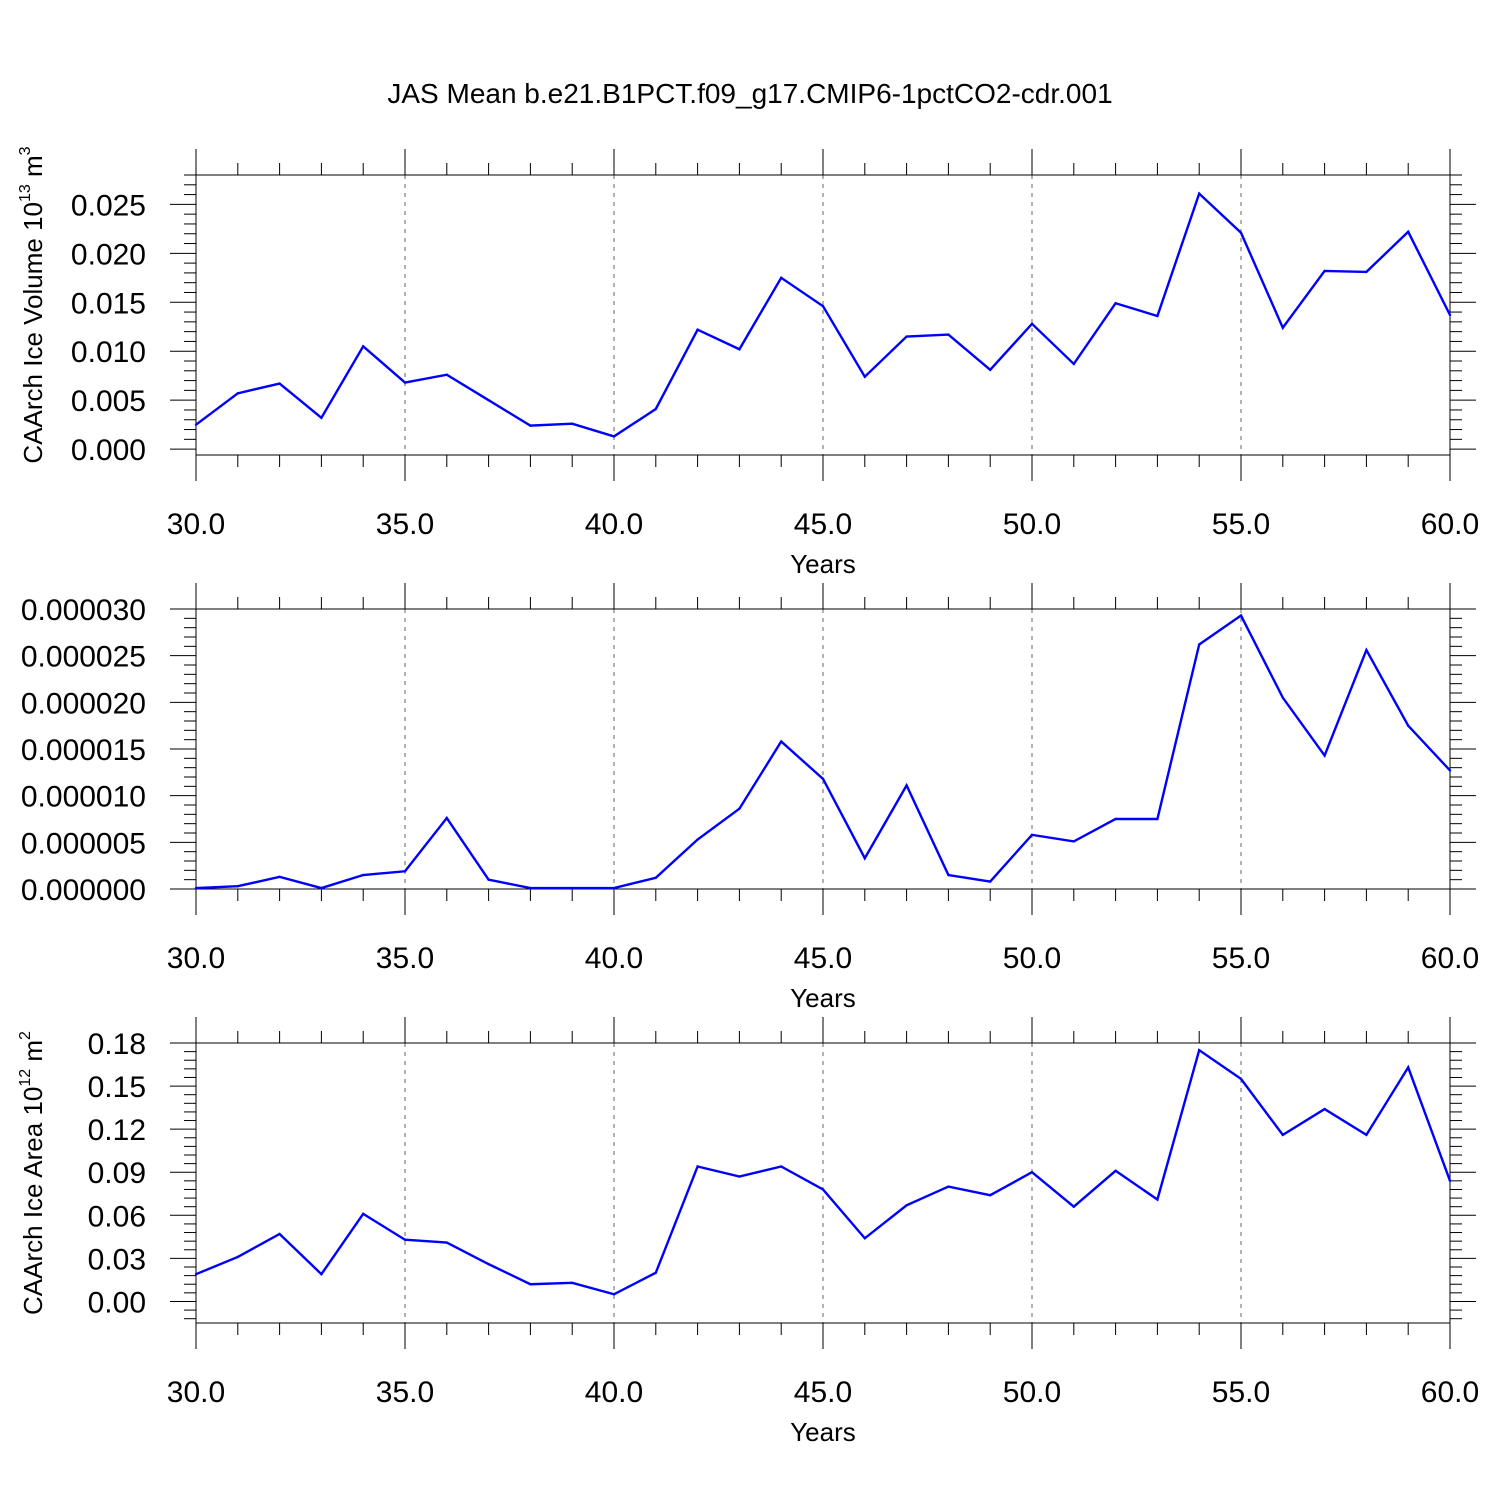 The image size is (1500, 1500). I want to click on y-axis-label-text: CAArch Ice Area 10, so click(33, 1201).